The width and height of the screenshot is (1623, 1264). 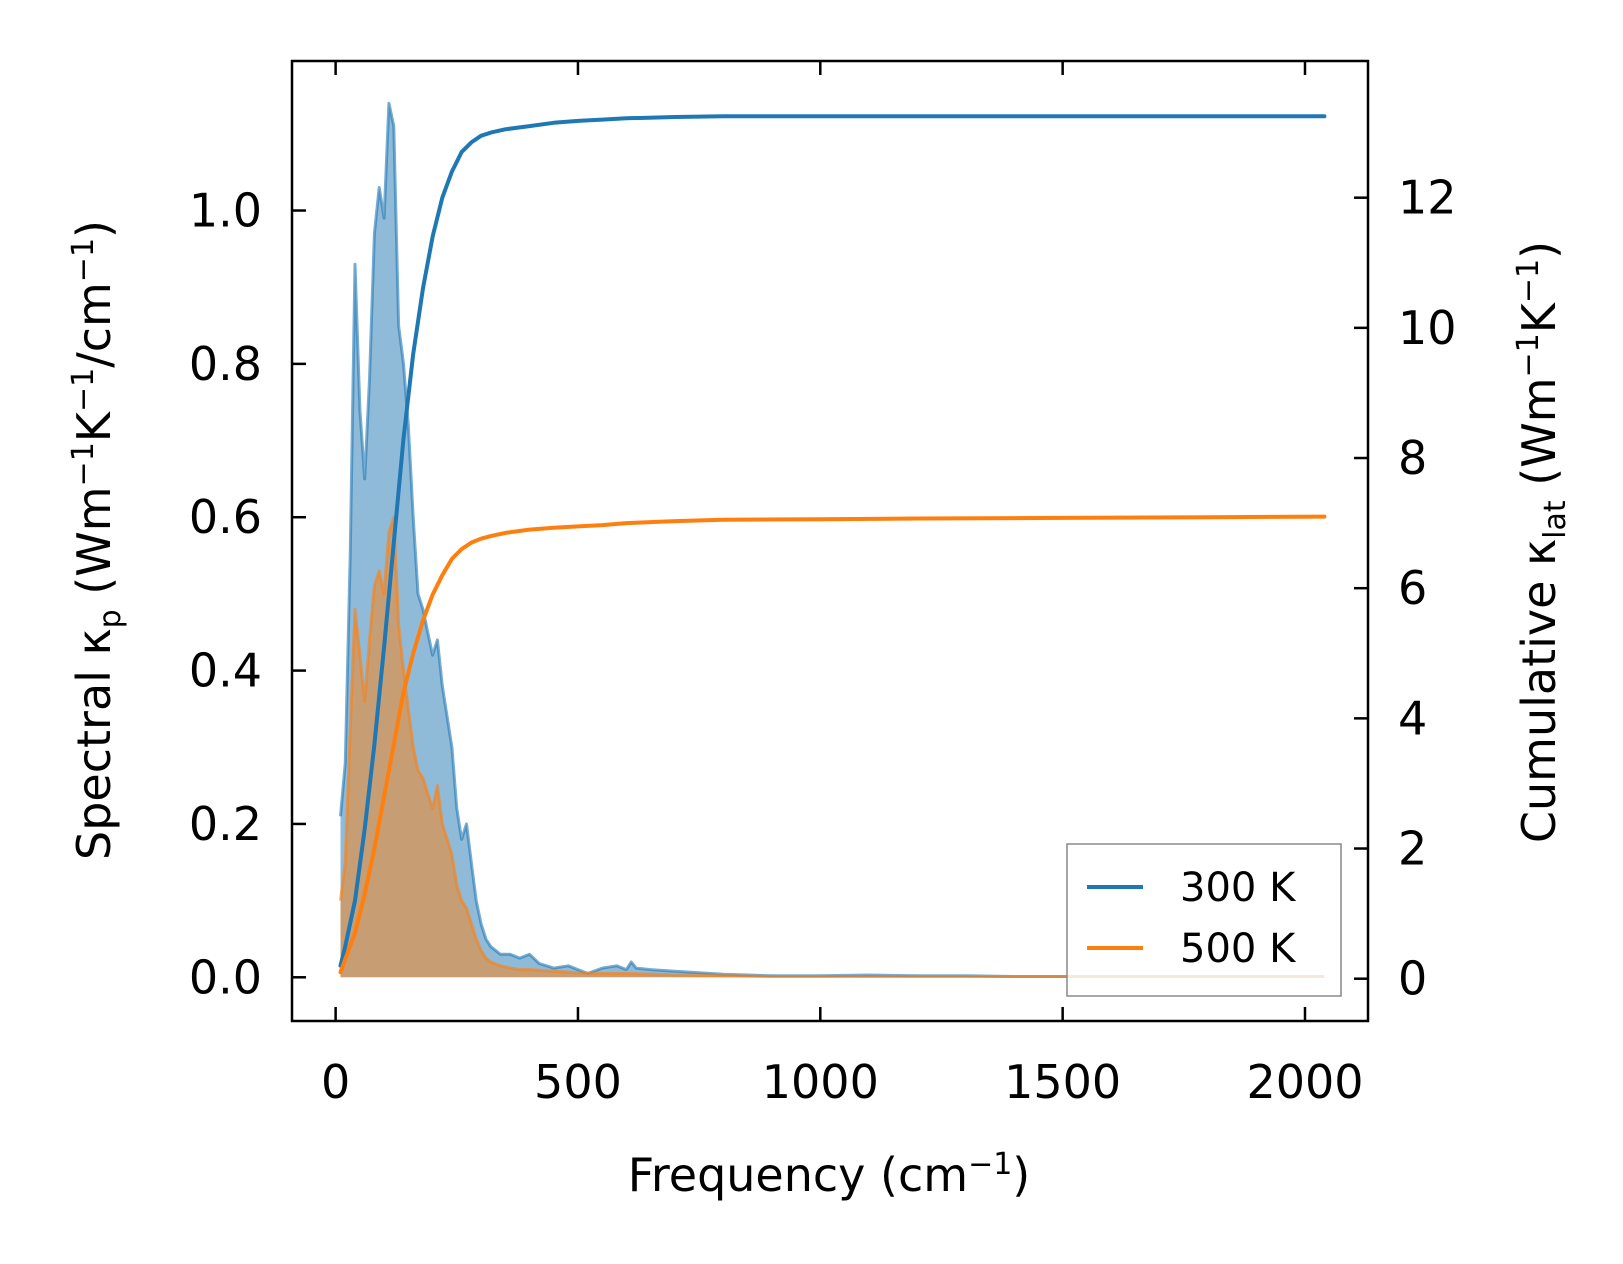 What do you see at coordinates (225, 211) in the screenshot?
I see `y-left-tick-label: 1.0` at bounding box center [225, 211].